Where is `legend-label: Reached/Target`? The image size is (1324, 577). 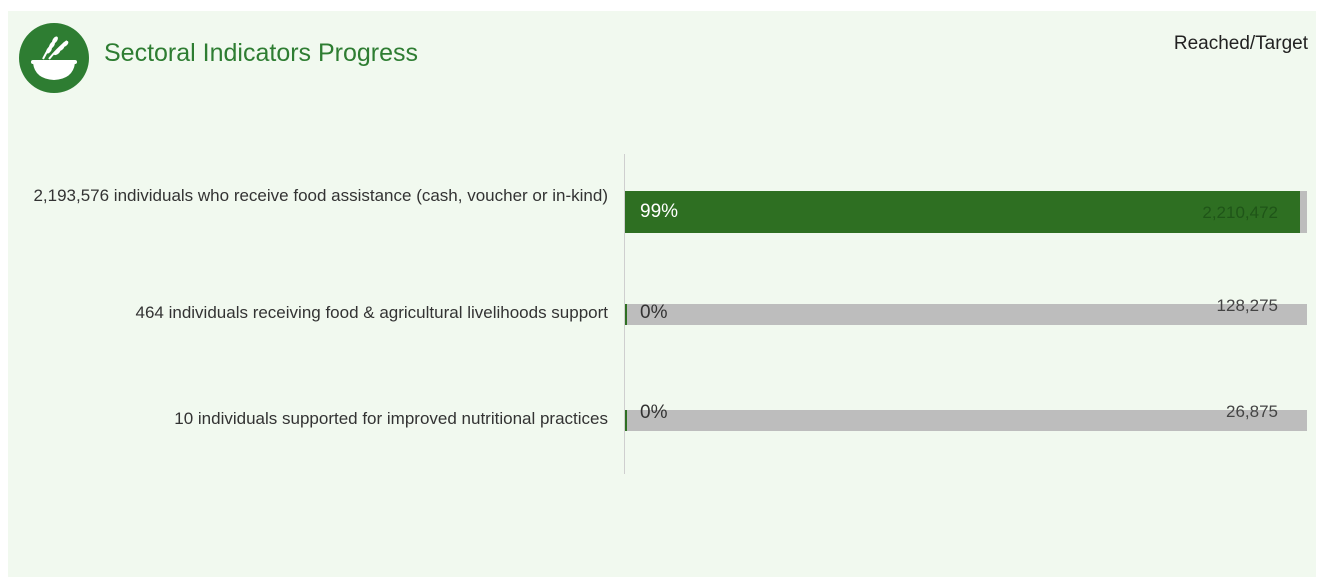
legend-label: Reached/Target is located at coordinates (1240, 43).